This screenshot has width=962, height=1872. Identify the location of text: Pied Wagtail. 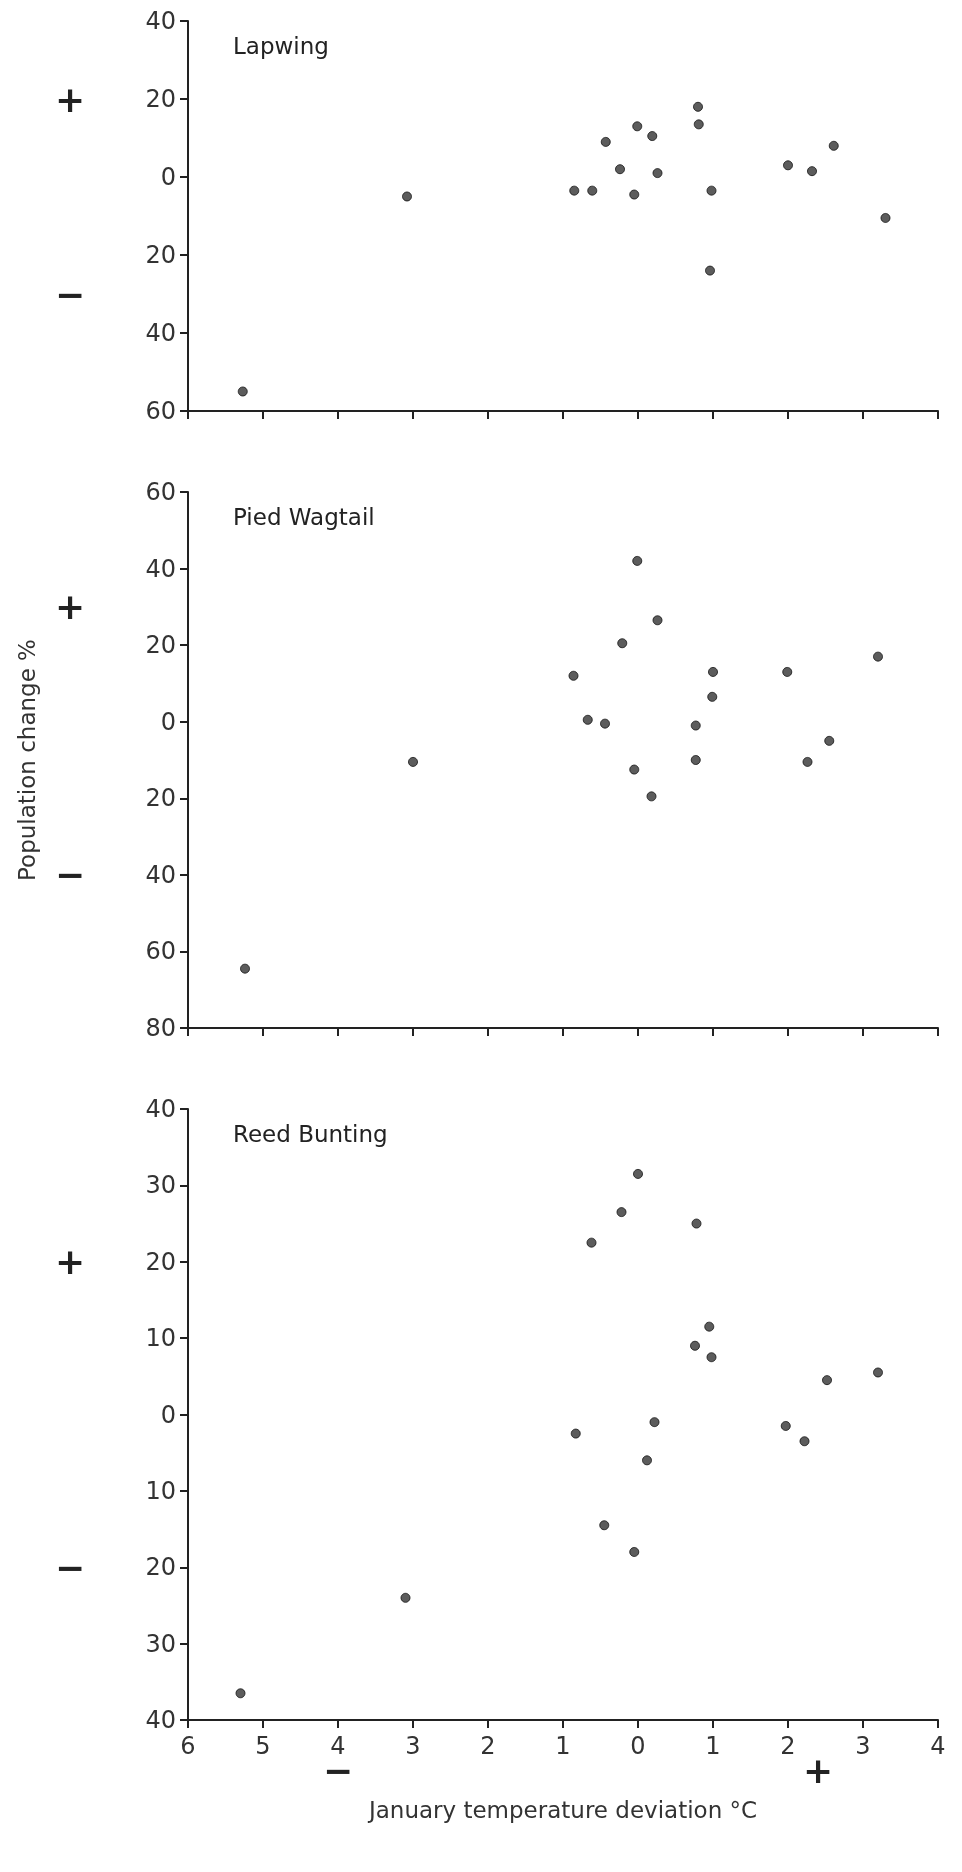
(304, 516).